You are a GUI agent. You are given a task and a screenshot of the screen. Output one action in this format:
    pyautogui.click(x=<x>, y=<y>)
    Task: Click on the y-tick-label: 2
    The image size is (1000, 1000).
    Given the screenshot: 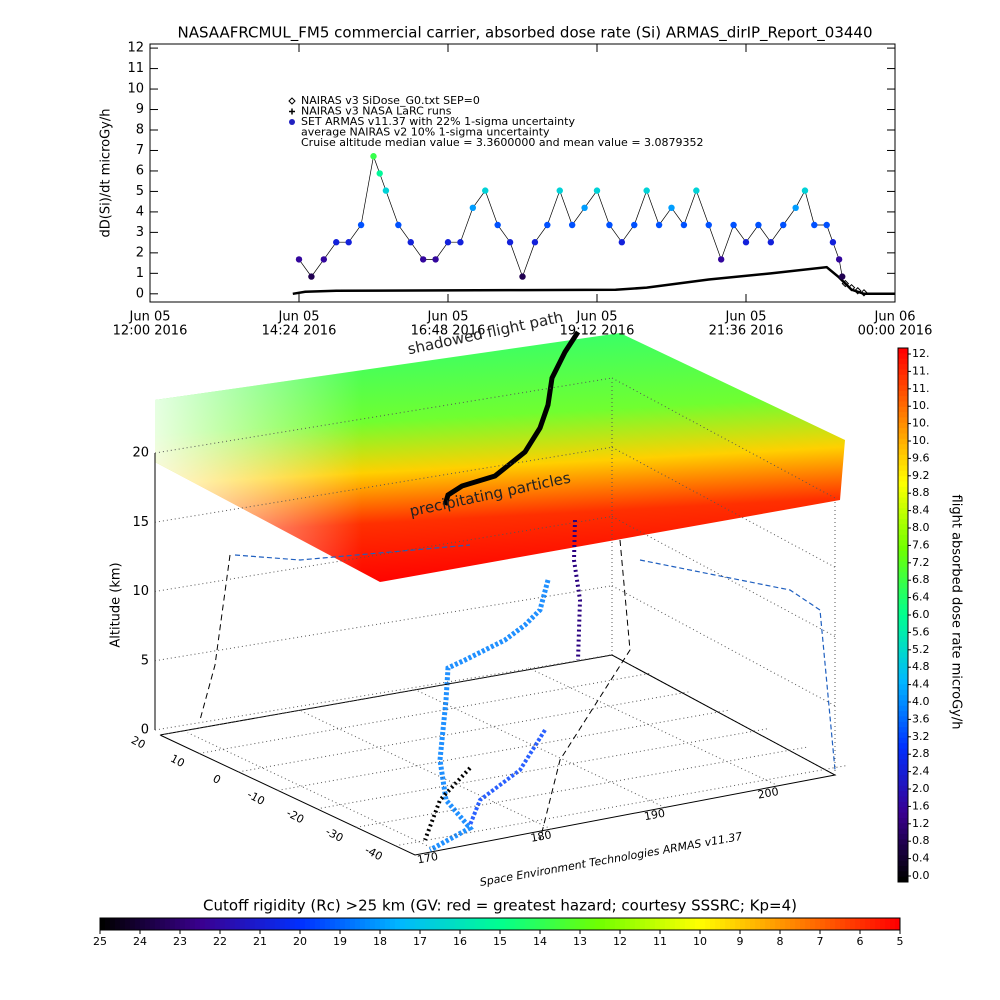 What is the action you would take?
    pyautogui.click(x=140, y=252)
    